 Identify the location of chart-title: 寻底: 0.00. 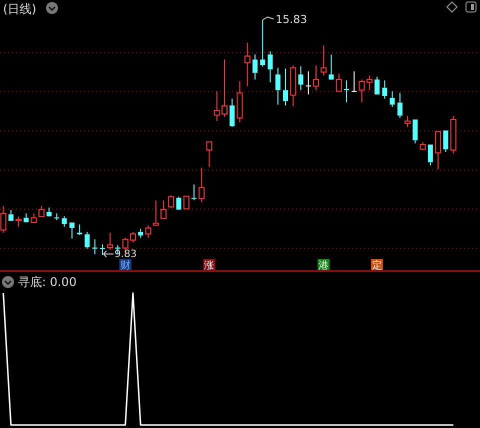
(47, 282).